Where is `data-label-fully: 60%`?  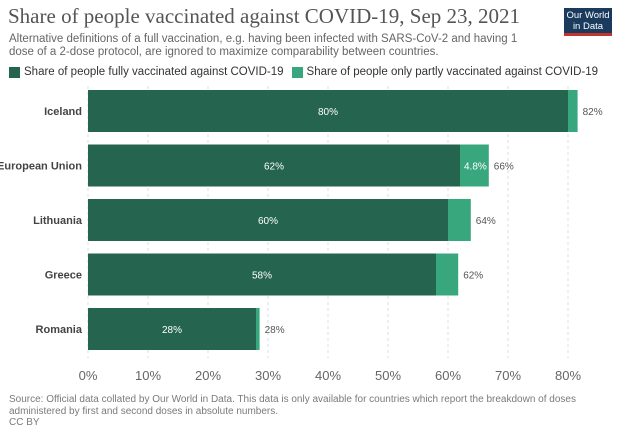 data-label-fully: 60% is located at coordinates (268, 221).